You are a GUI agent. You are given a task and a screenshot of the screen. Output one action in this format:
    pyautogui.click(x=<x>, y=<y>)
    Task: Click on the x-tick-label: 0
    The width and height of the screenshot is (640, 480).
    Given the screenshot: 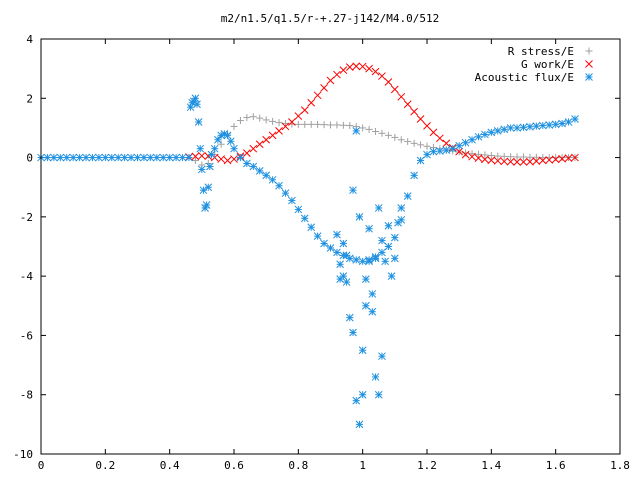 What is the action you would take?
    pyautogui.click(x=41, y=465)
    